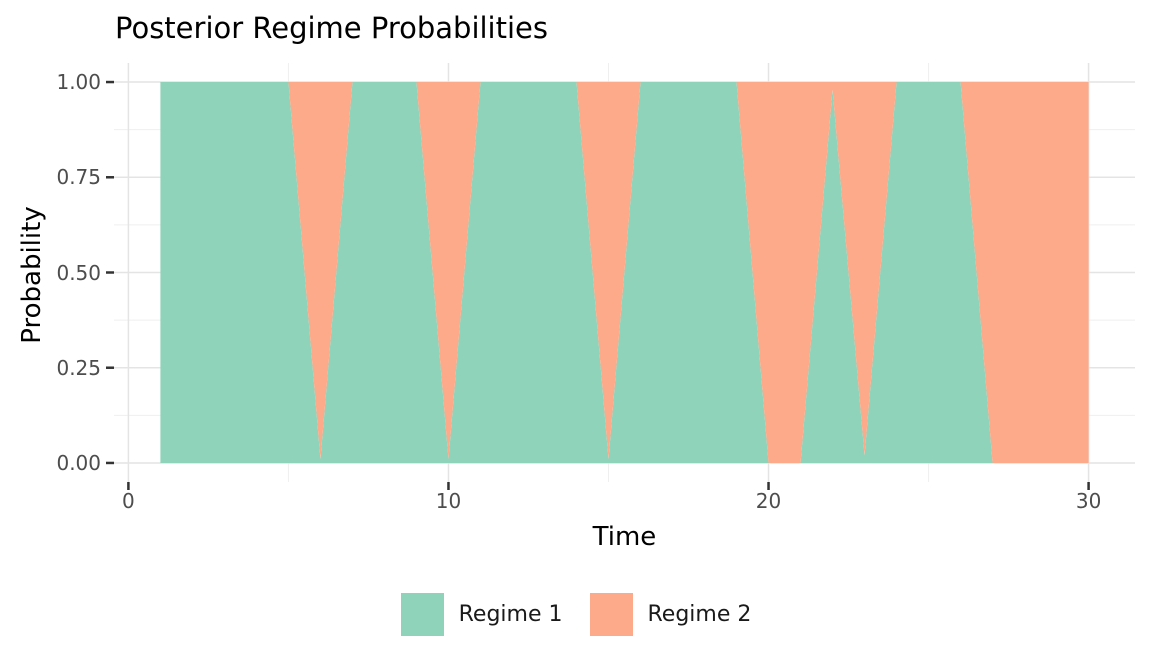 This screenshot has width=1152, height=672. I want to click on y-tick-label: 0.50, so click(78, 272).